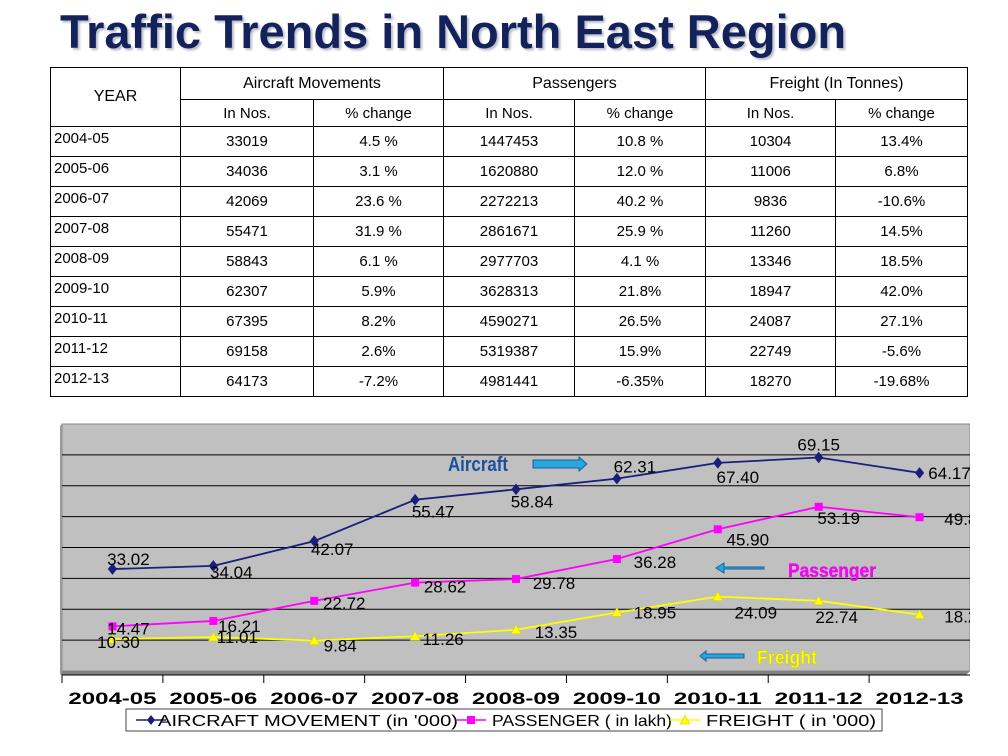 The width and height of the screenshot is (1008, 756). What do you see at coordinates (471, 720) in the screenshot?
I see `legend-passenger-marker` at bounding box center [471, 720].